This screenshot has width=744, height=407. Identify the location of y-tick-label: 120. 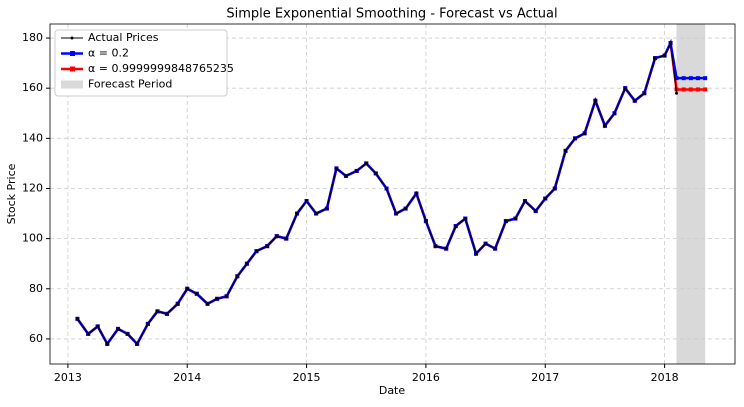
(32, 187).